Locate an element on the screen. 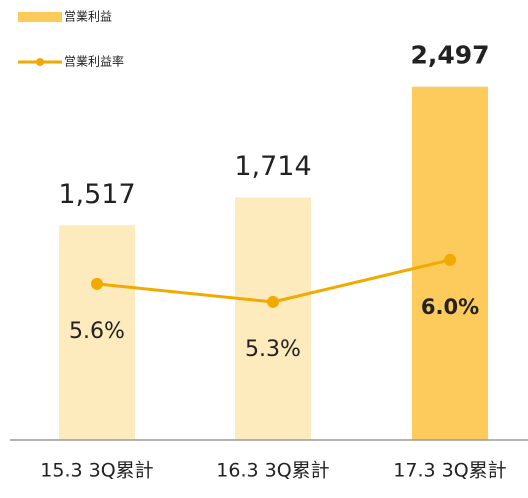  line-value-label: 5.6% is located at coordinates (97, 331).